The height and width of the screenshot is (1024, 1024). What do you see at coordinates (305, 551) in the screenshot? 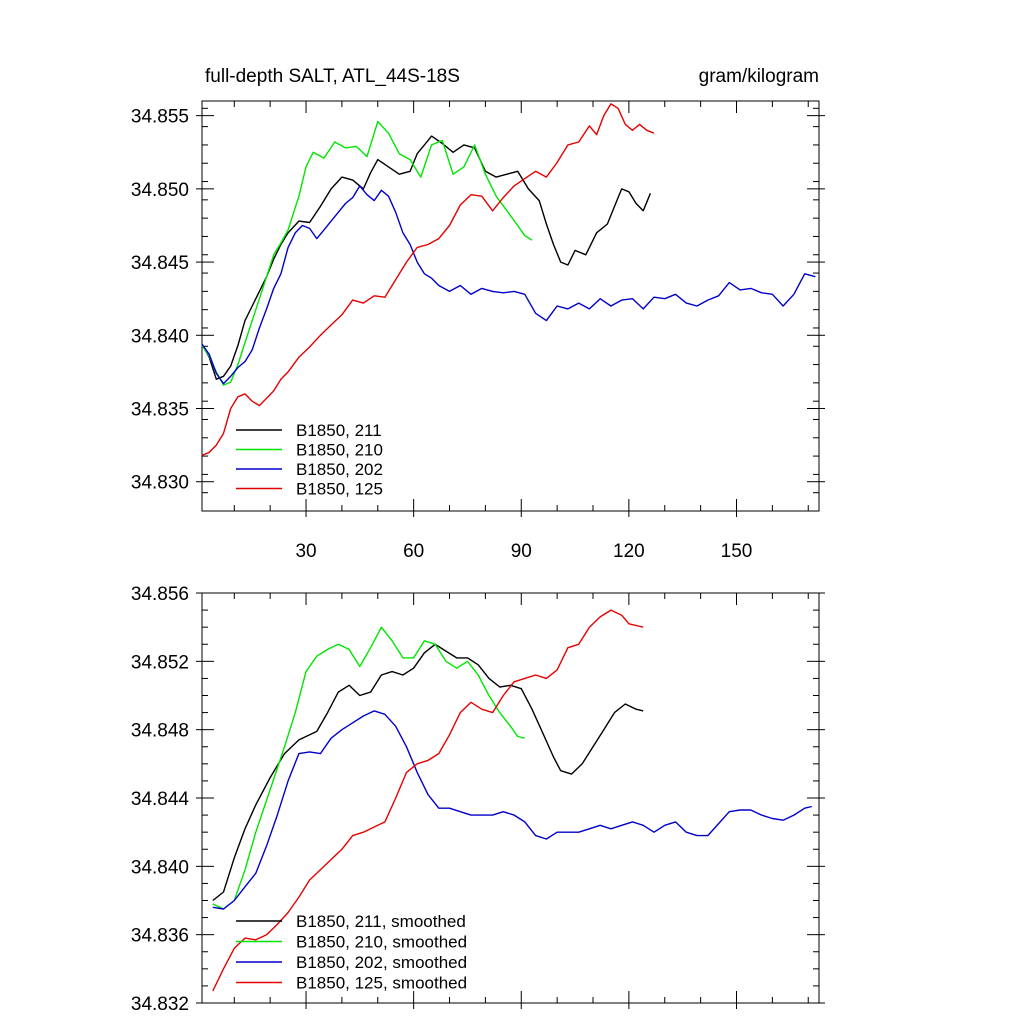
I see `x-tick-label: 30` at bounding box center [305, 551].